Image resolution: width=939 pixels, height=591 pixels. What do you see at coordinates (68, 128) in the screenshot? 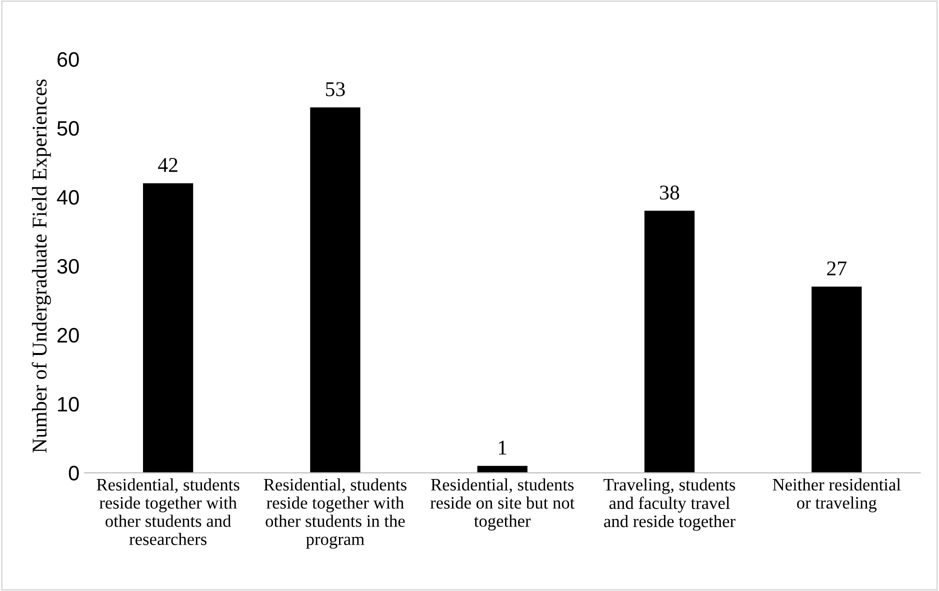
I see `y-tick-label: 50` at bounding box center [68, 128].